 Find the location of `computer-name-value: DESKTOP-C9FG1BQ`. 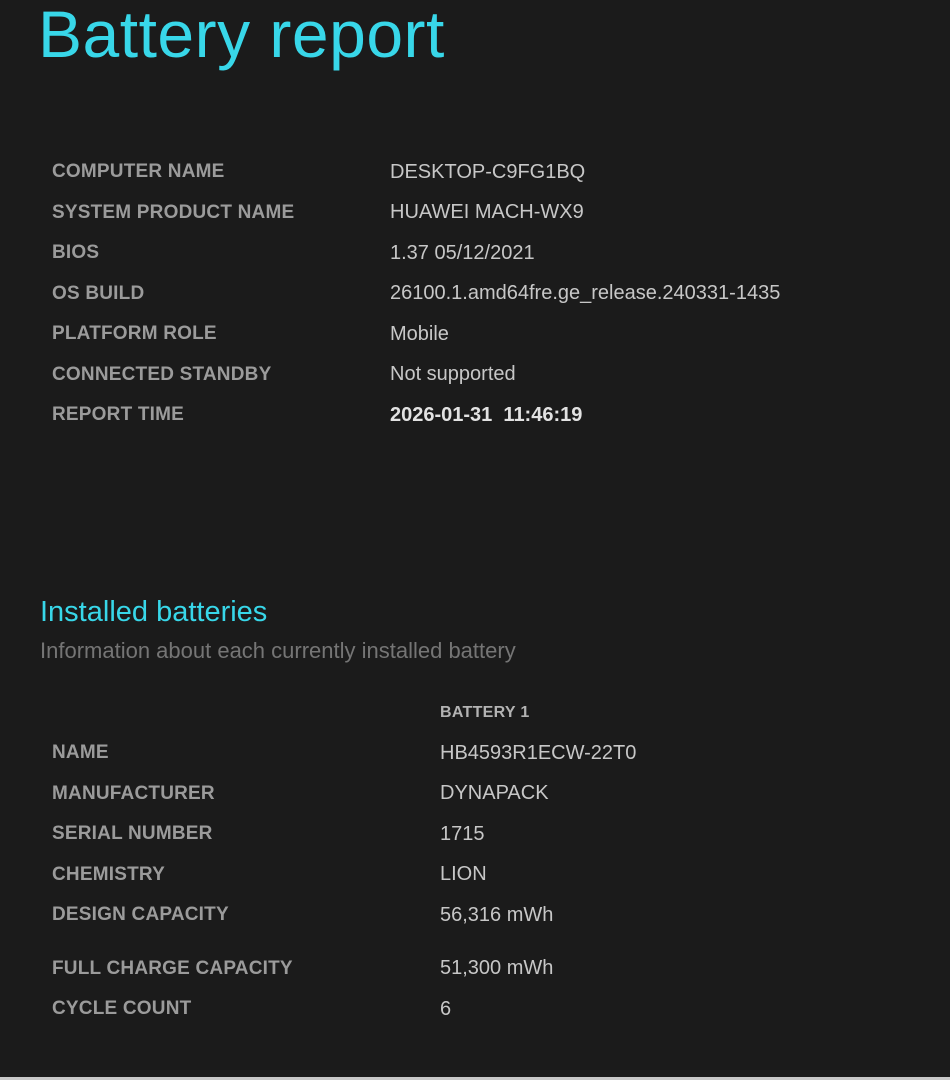

computer-name-value: DESKTOP-C9FG1BQ is located at coordinates (488, 171).